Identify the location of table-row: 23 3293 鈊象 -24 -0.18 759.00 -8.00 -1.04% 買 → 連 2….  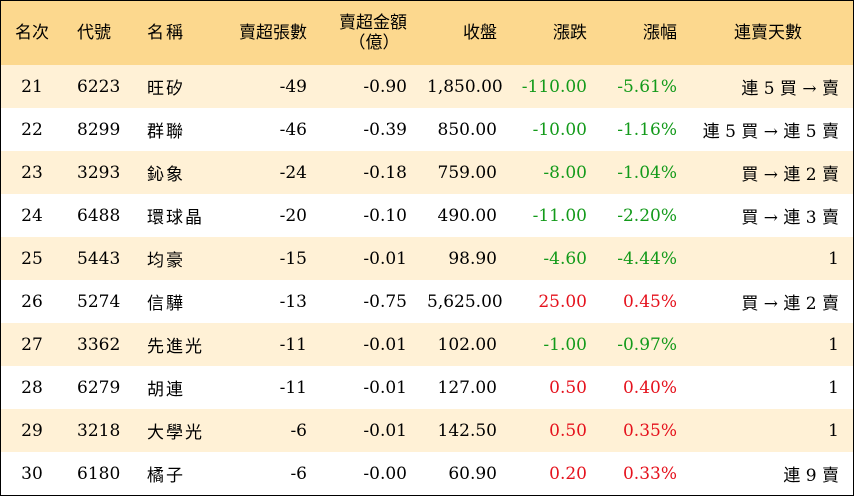
(427, 172).